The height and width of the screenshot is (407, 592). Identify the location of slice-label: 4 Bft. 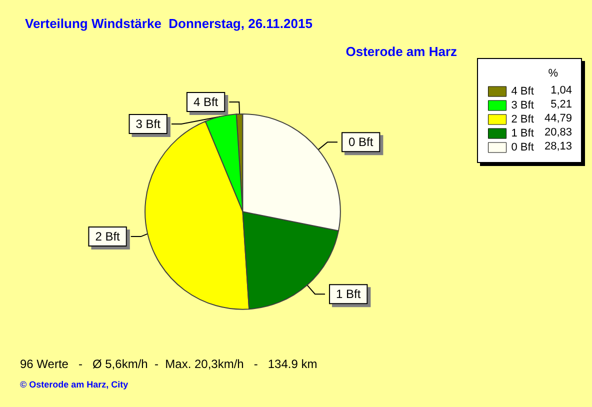
(206, 102).